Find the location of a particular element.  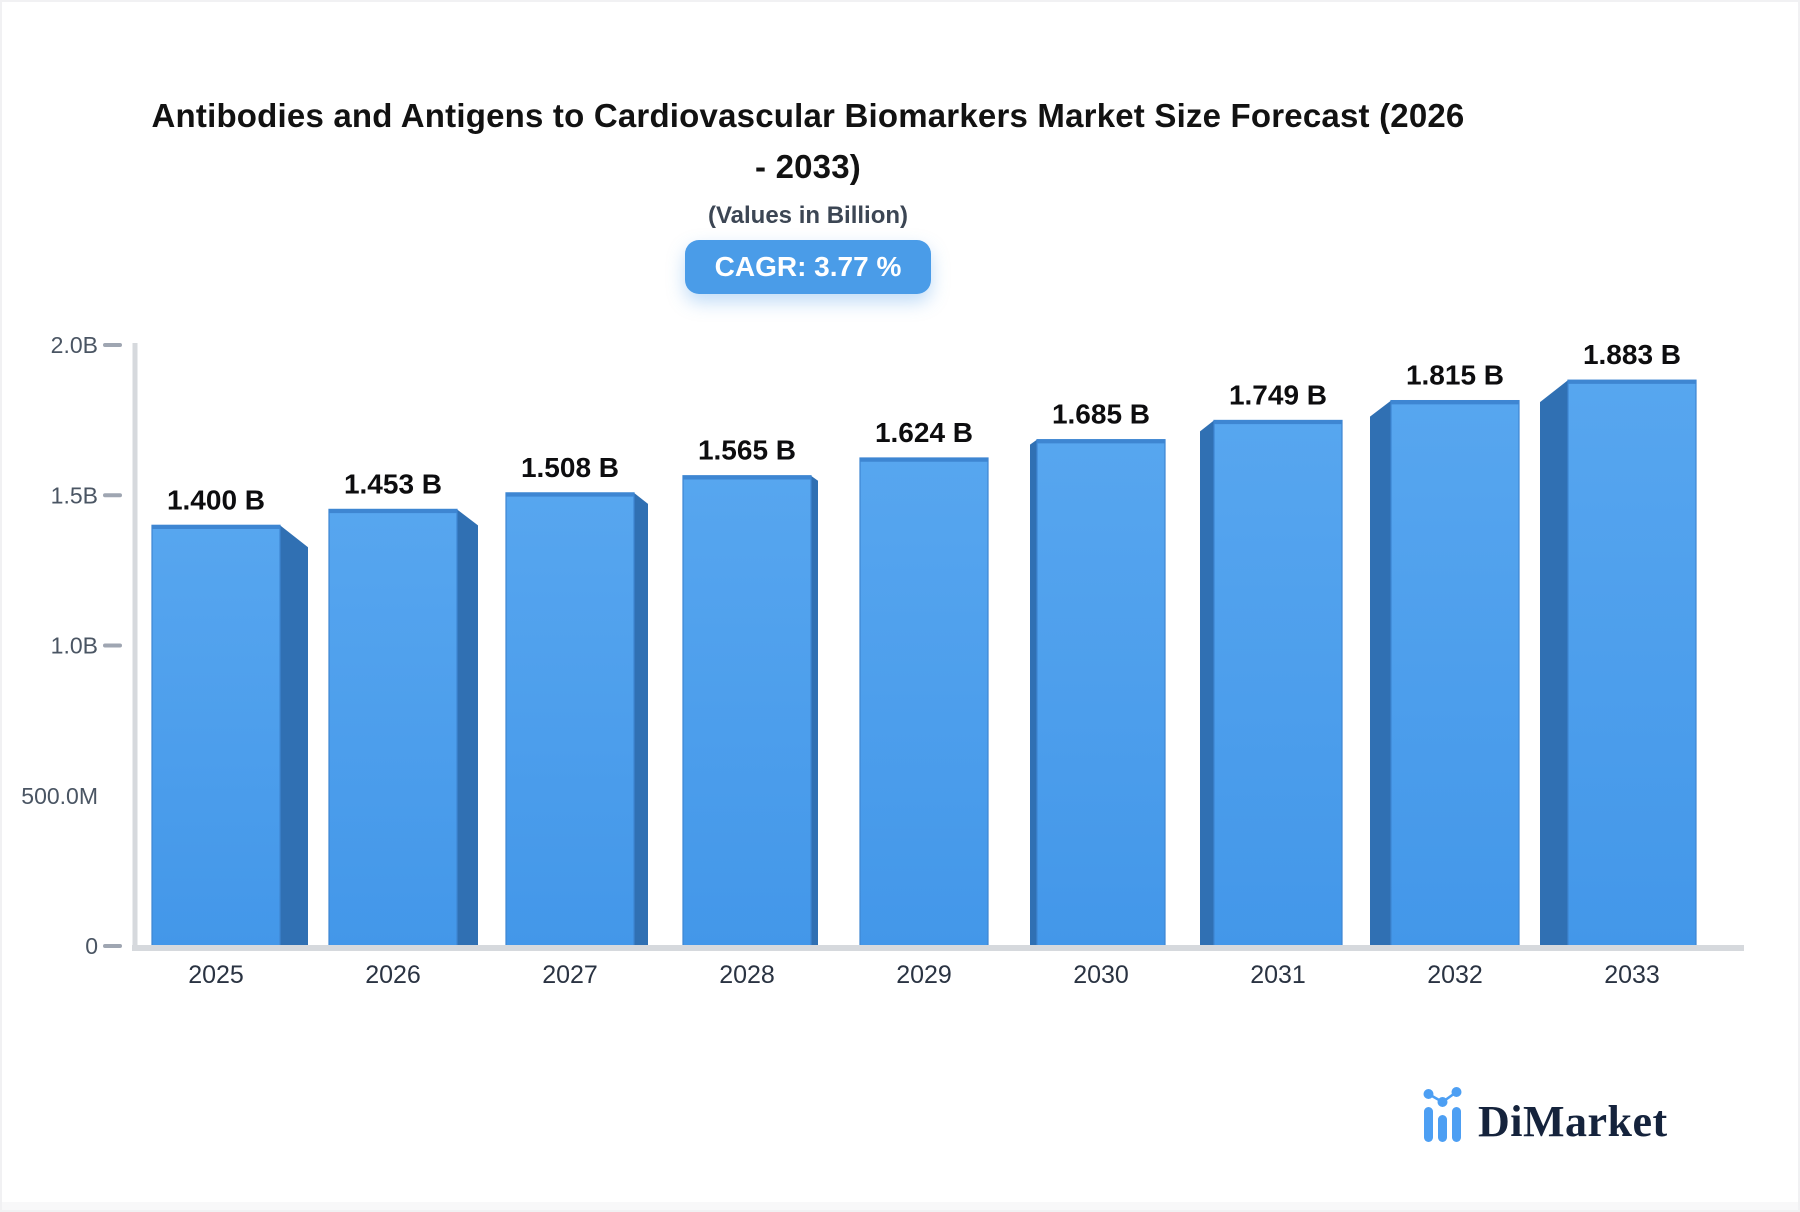

bar-2027 is located at coordinates (576, 719).